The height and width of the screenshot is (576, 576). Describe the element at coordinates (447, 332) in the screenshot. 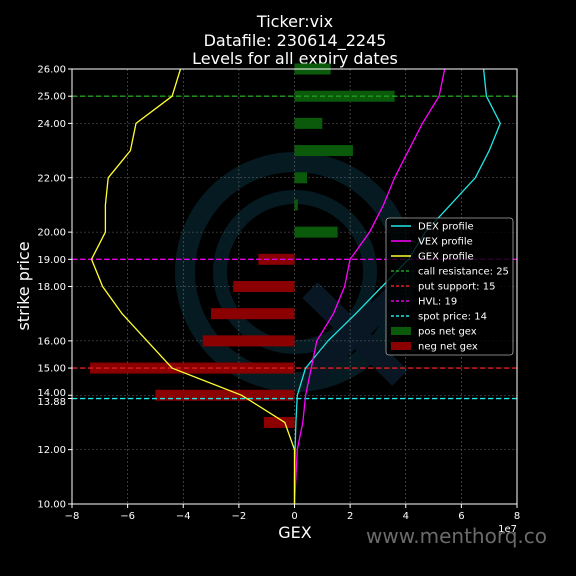

I see `legend-label: pos net gex` at that location.